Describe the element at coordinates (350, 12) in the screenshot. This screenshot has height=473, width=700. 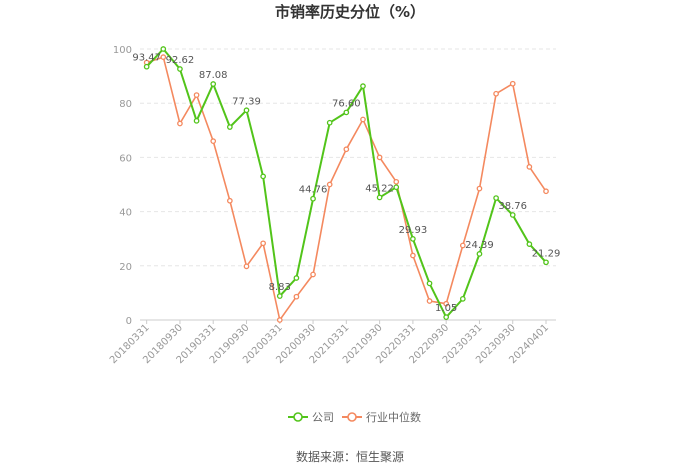
I see `chart-title: 市销率历史分位（%）` at that location.